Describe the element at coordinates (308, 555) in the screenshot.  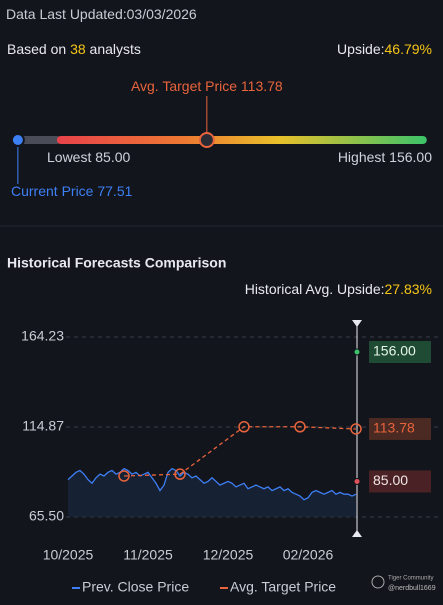
I see `x-tick-label: 02/2026` at that location.